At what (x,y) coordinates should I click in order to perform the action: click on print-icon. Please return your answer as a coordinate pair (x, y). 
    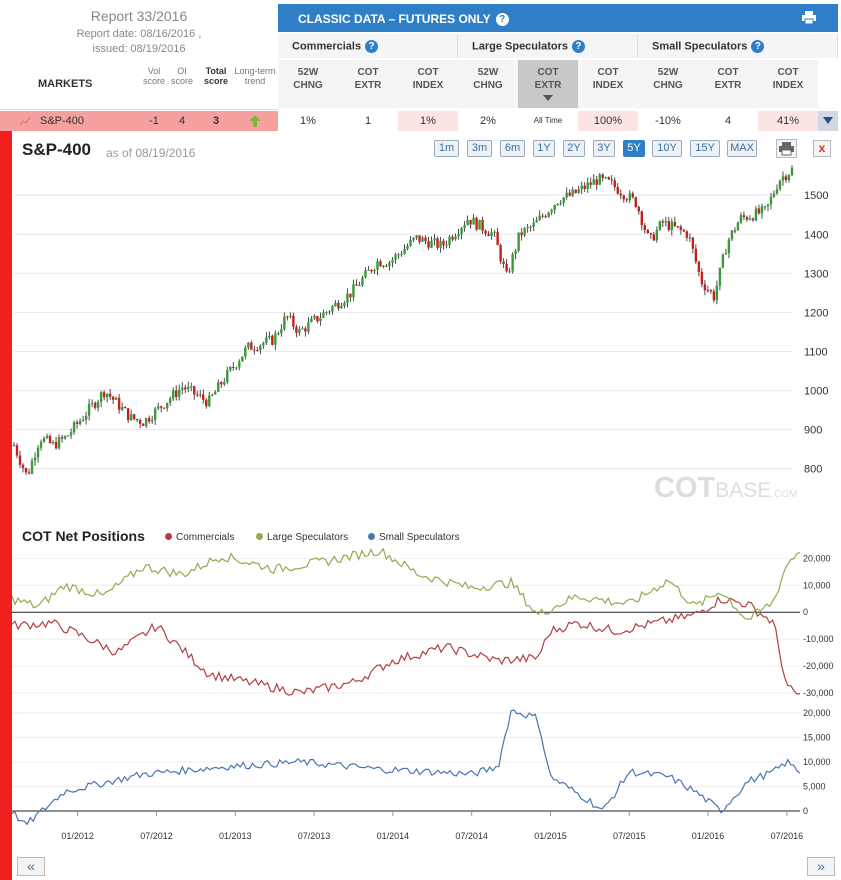
    Looking at the image, I should click on (809, 17).